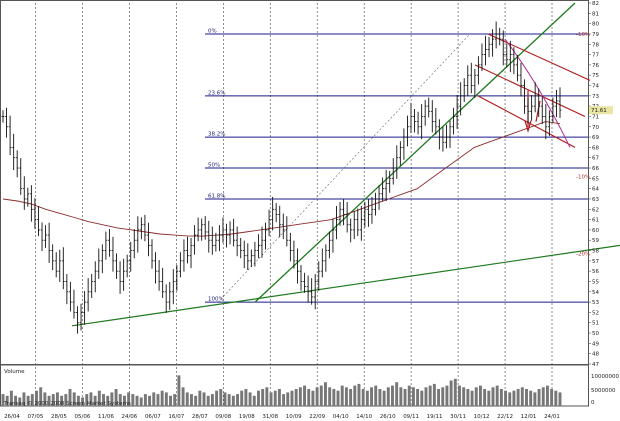 Image resolution: width=620 pixels, height=421 pixels. I want to click on y-tick-label: 48, so click(595, 355).